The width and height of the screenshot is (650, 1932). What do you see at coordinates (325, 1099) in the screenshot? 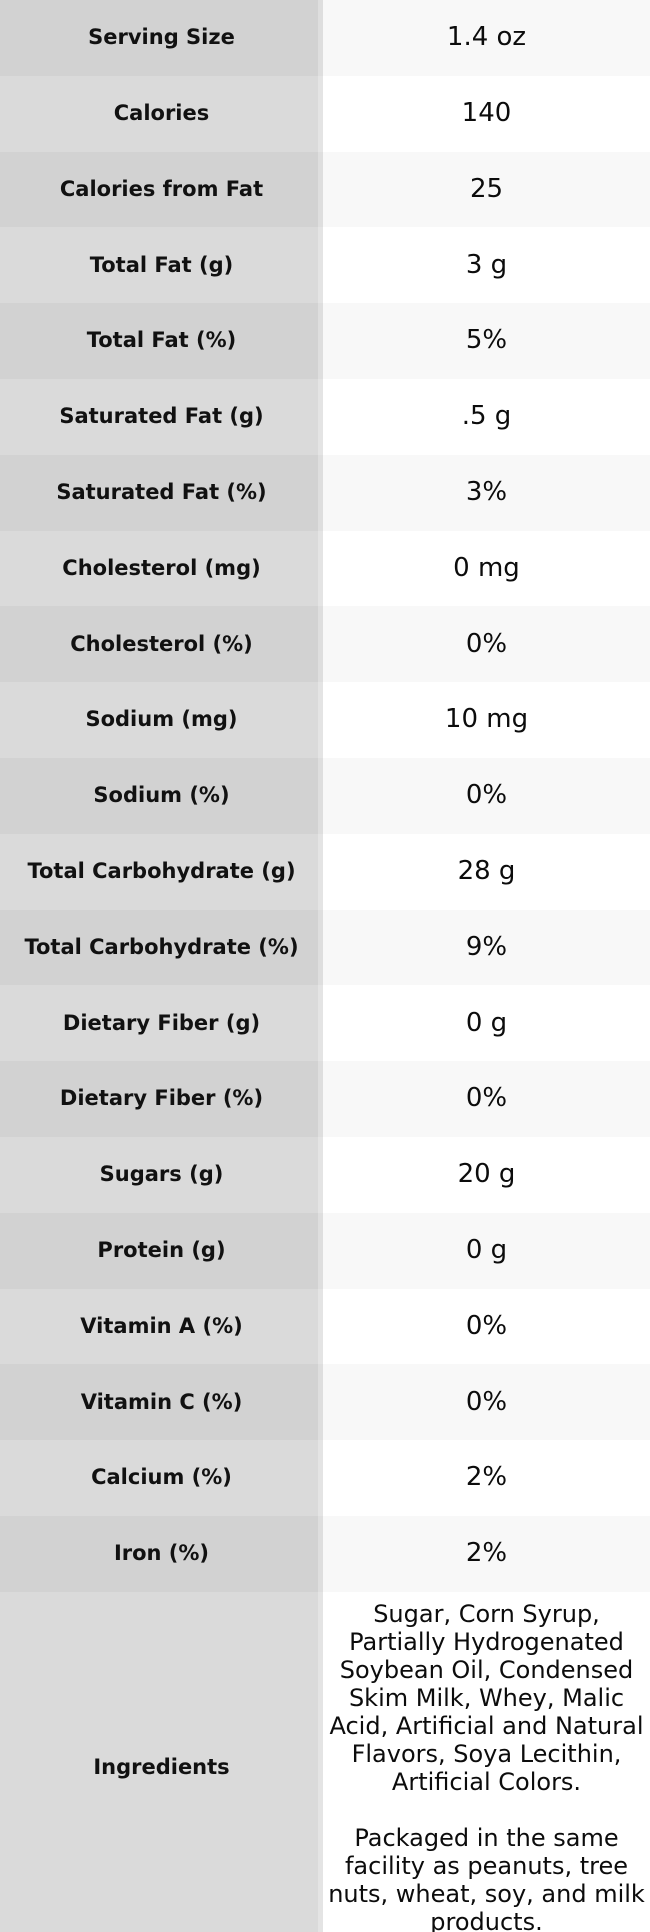
I see `table-row: Dietary Fiber (%) 0%` at bounding box center [325, 1099].